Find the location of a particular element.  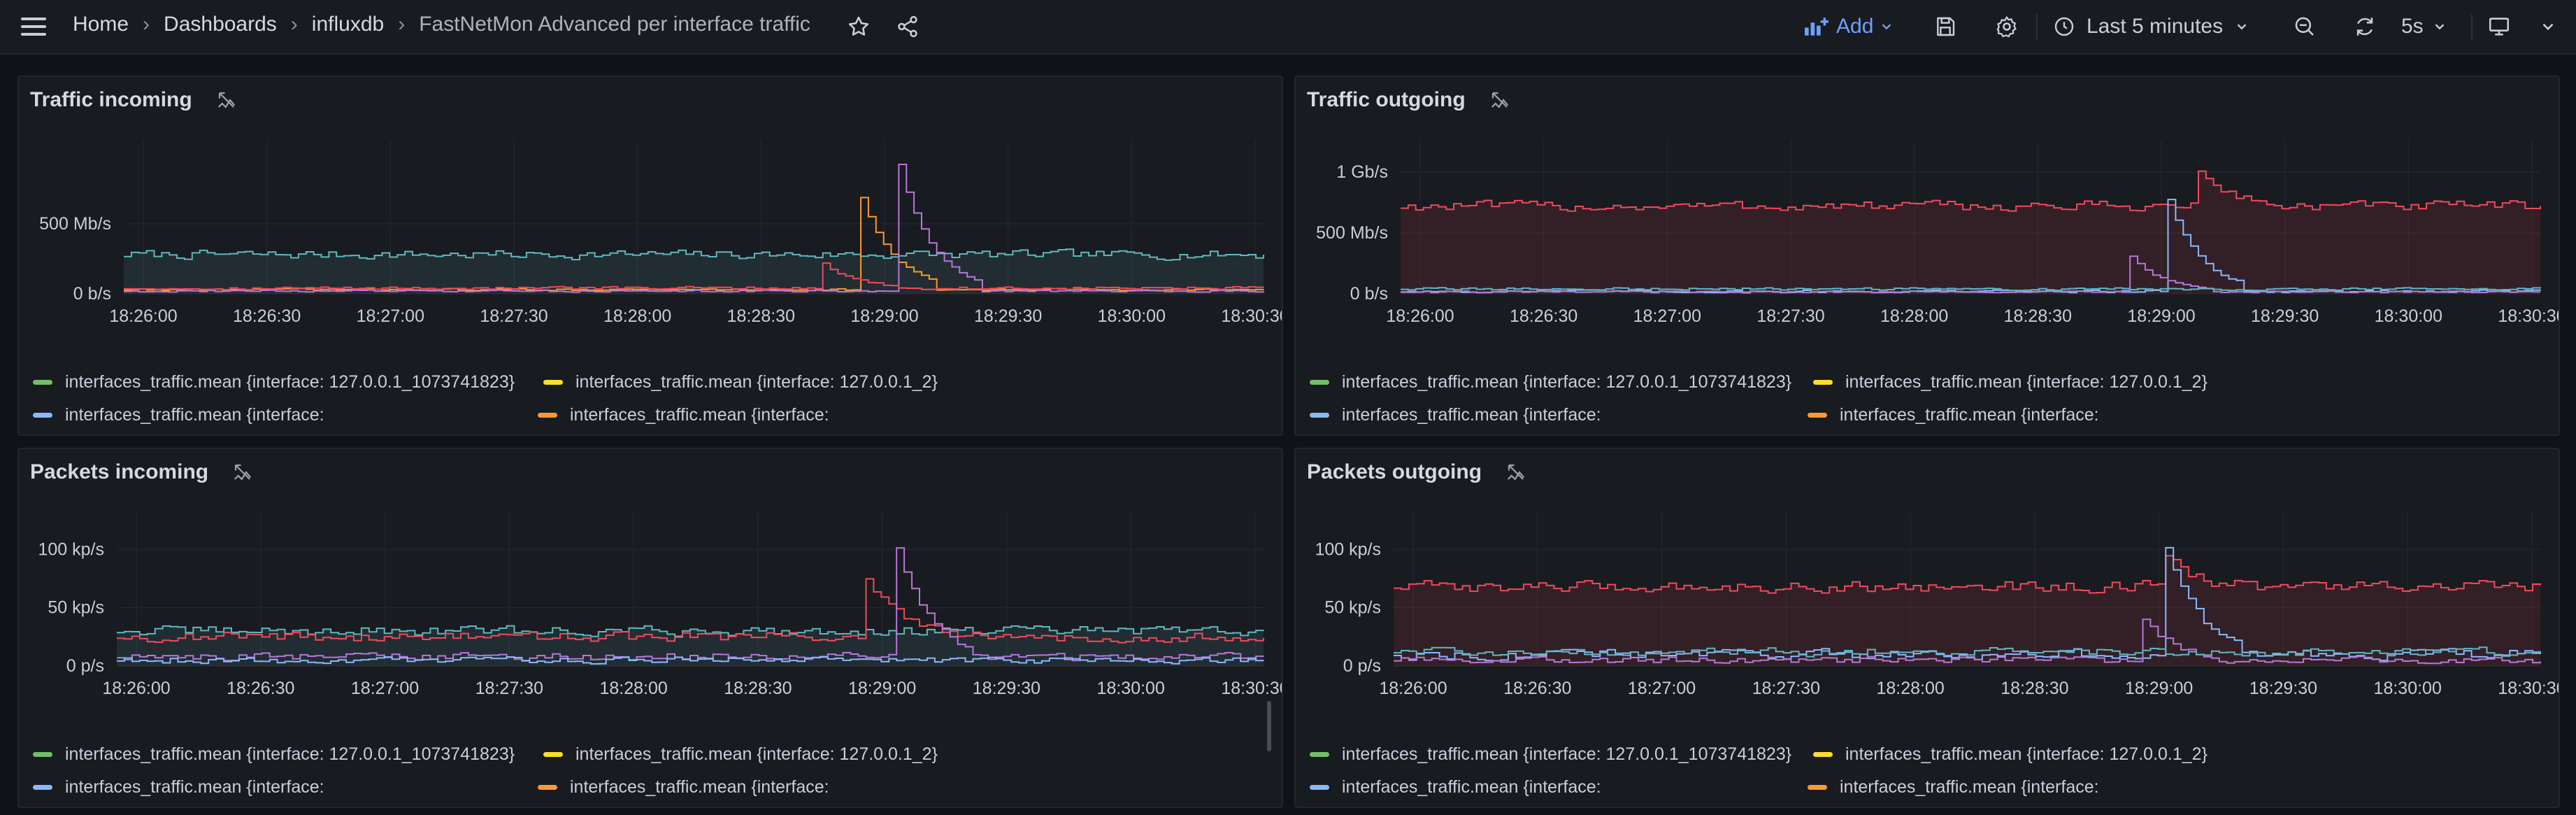

refresh-icon is located at coordinates (2365, 26).